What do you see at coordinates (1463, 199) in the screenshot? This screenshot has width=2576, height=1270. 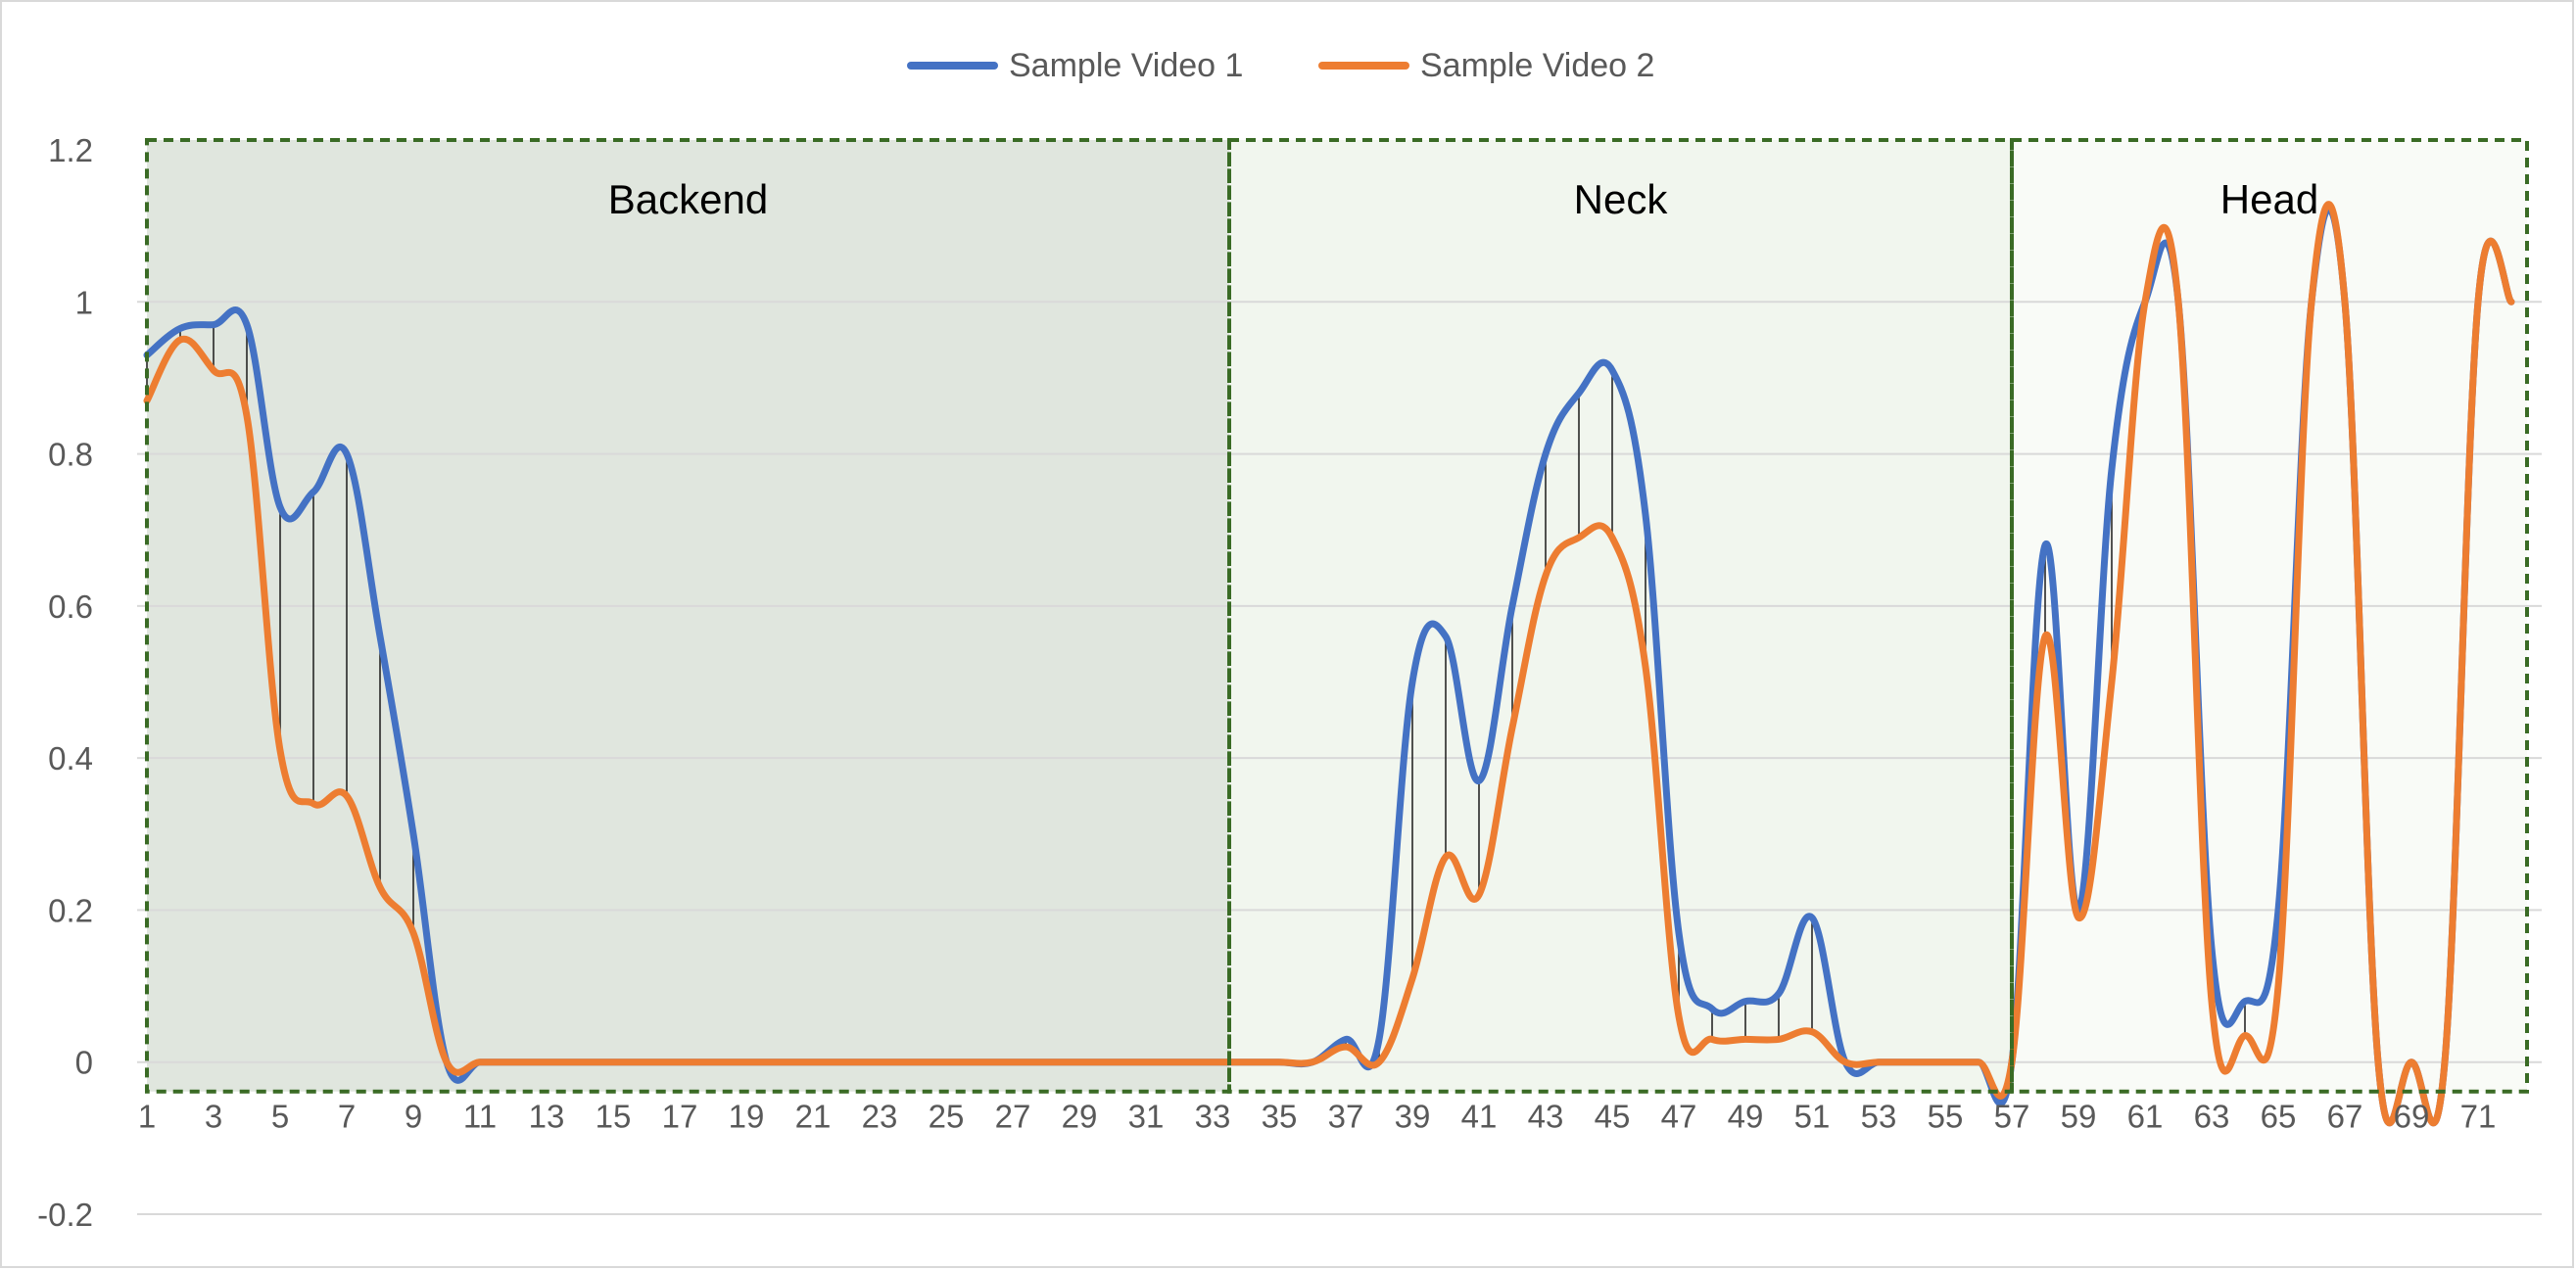 I see `region-labels: Backend Neck Head` at bounding box center [1463, 199].